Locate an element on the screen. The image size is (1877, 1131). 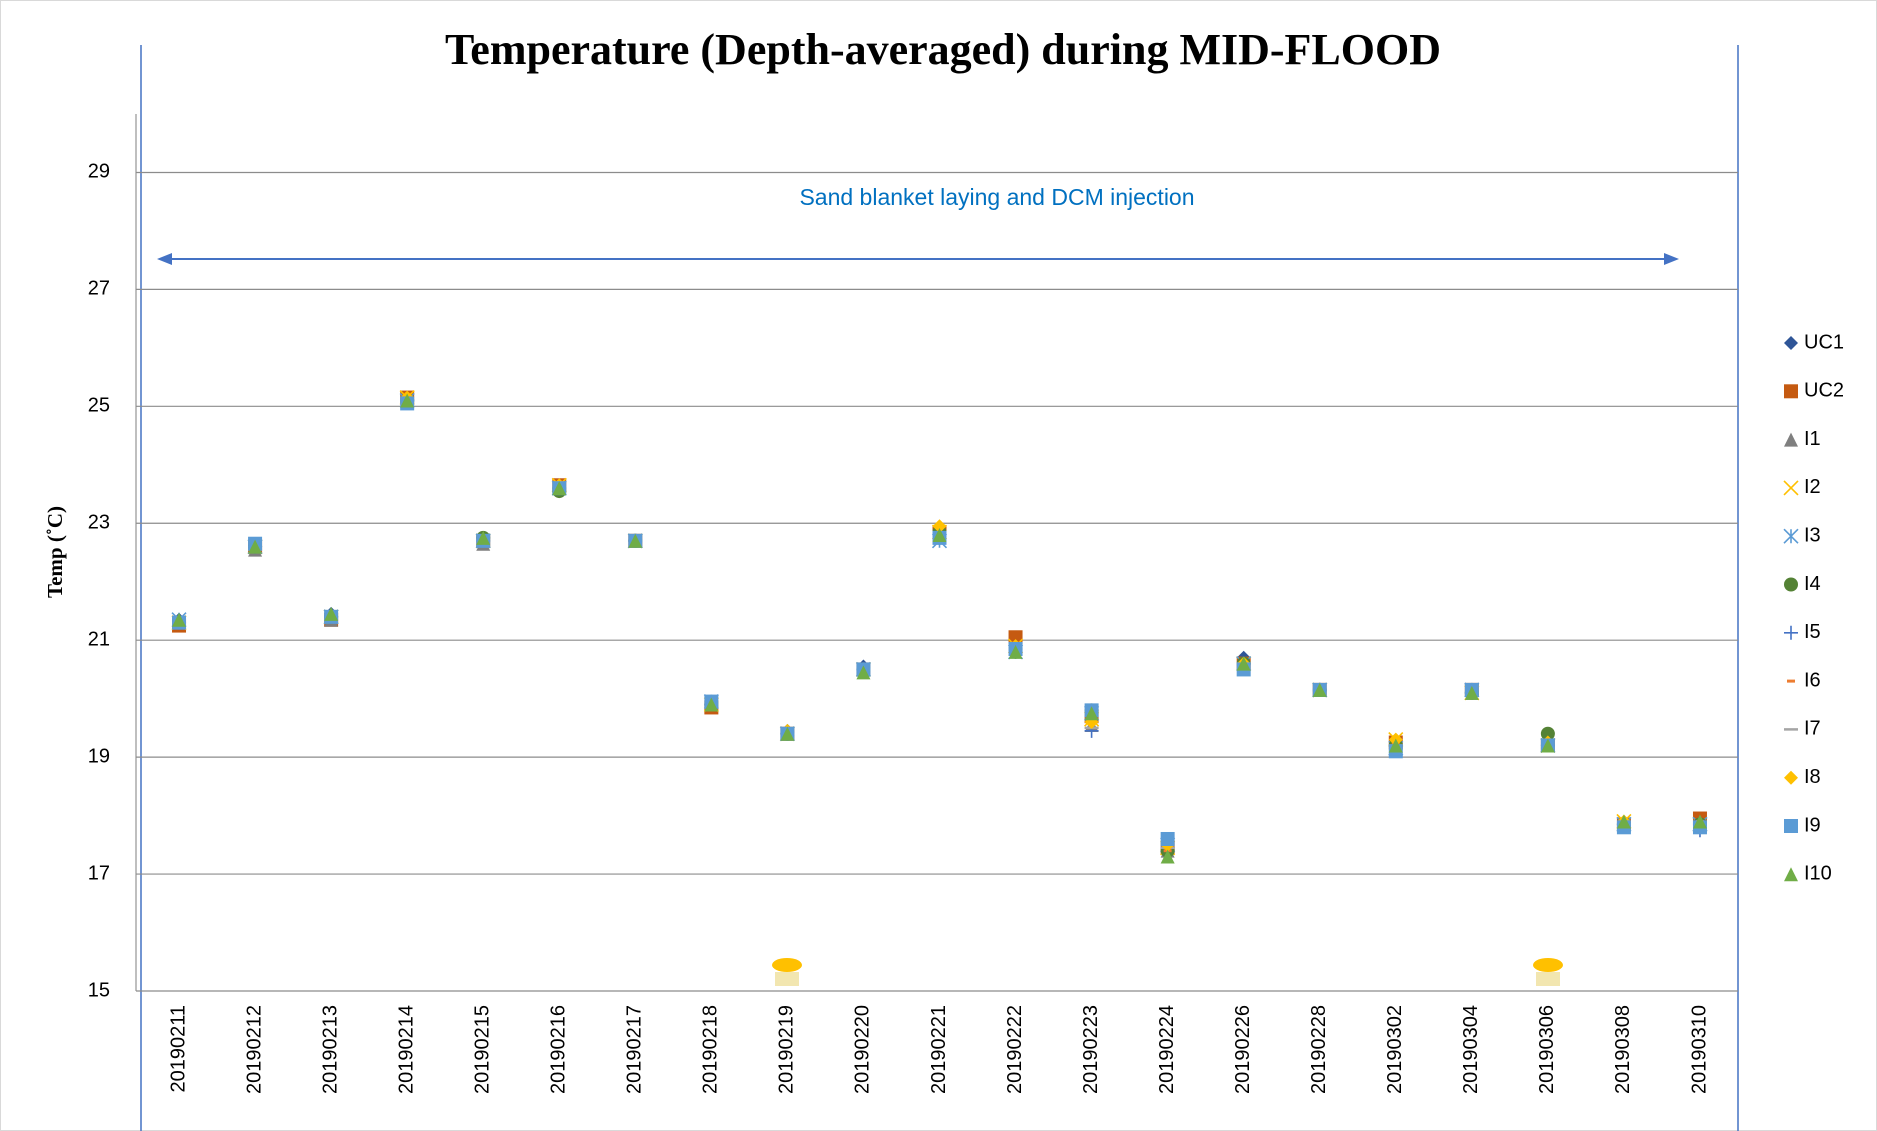
x-tick-label: 20190213 is located at coordinates (330, 1049).